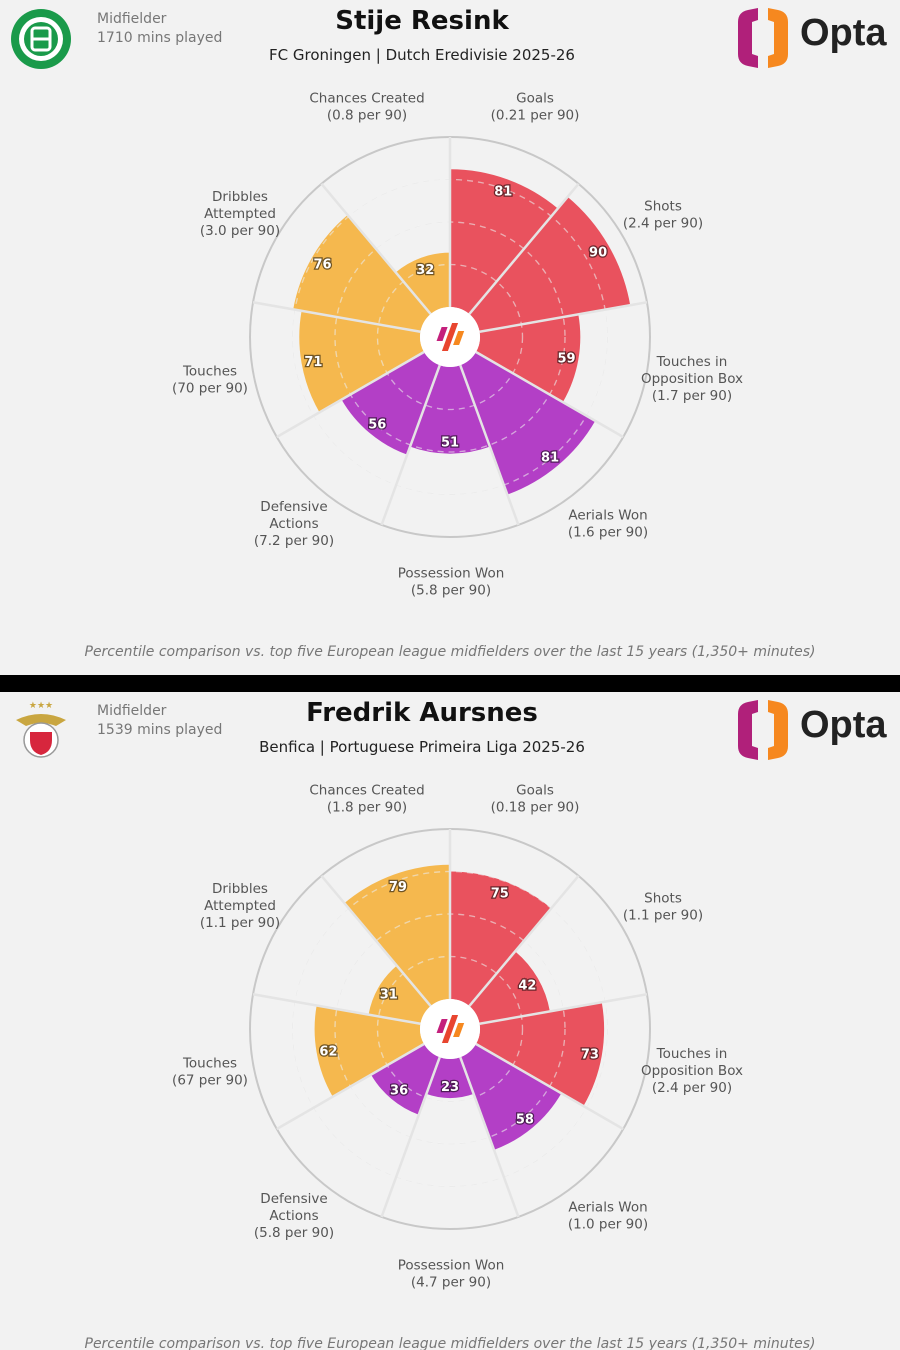 This screenshot has height=1350, width=900. What do you see at coordinates (692, 379) in the screenshot?
I see `category-label: Touches in Opposition Box (1.7 per 90)` at bounding box center [692, 379].